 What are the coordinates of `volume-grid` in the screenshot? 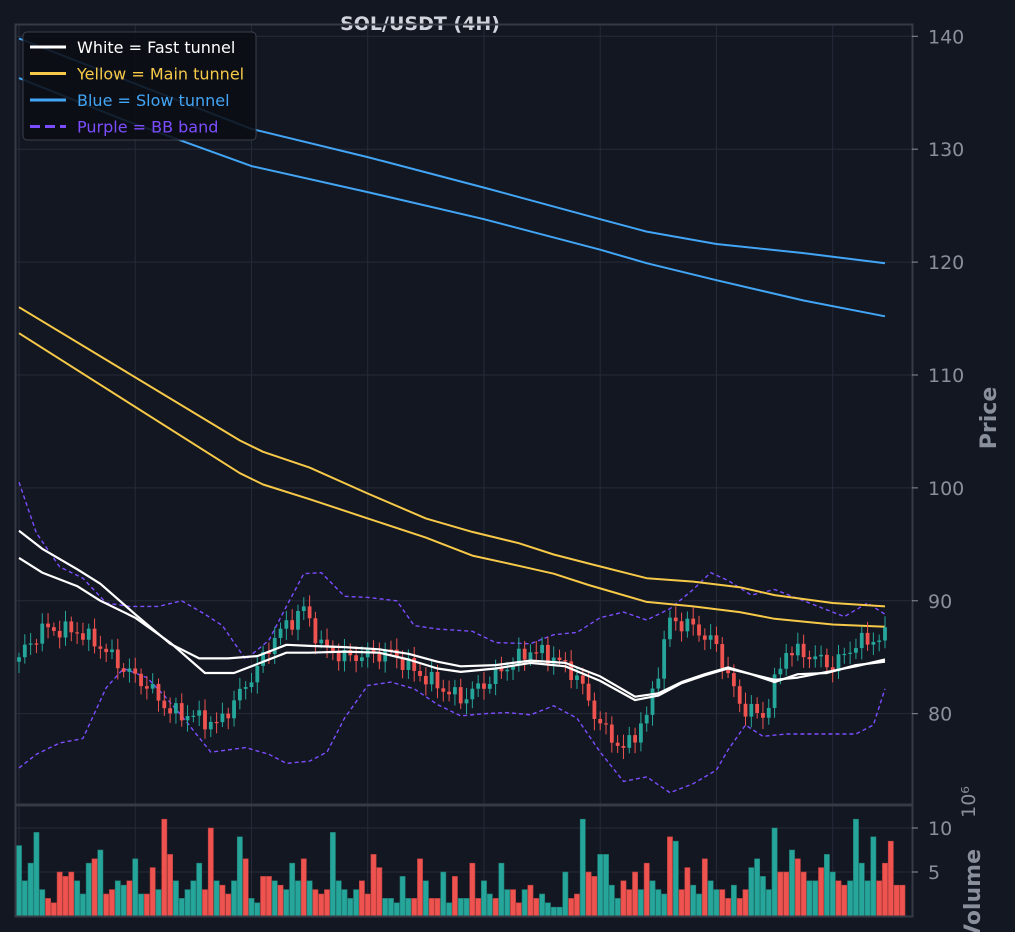 It's located at (464, 861).